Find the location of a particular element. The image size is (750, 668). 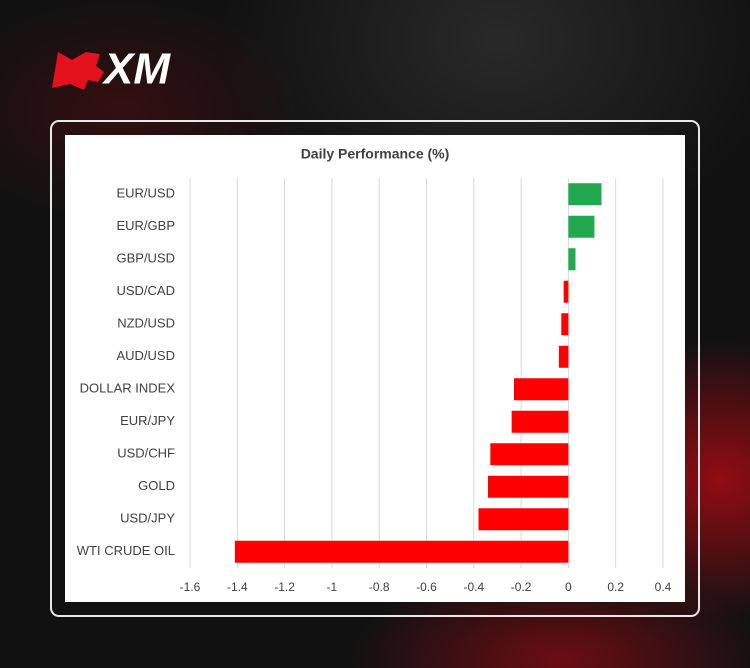

y-tick-label: USD/JPY is located at coordinates (147, 518).